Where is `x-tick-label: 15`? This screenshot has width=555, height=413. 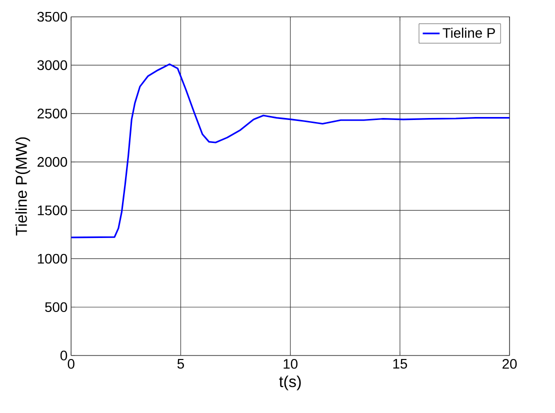
x-tick-label: 15 is located at coordinates (400, 364).